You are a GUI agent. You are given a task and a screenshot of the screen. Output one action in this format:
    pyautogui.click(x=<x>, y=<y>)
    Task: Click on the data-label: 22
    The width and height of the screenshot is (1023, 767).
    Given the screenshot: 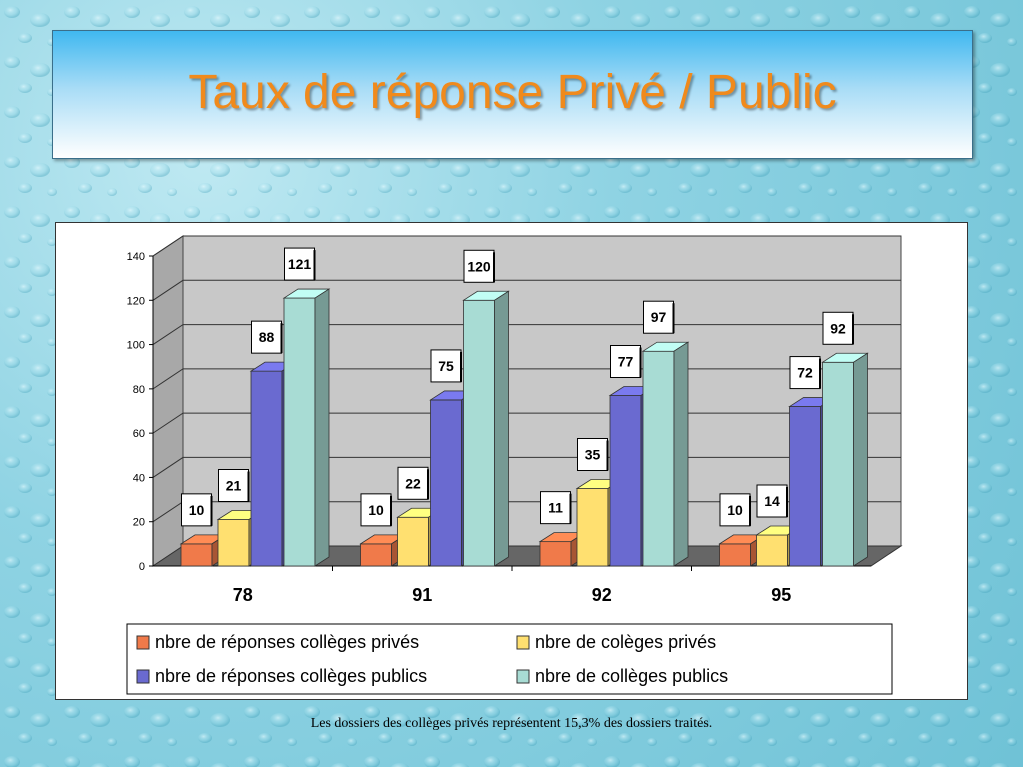 What is the action you would take?
    pyautogui.click(x=413, y=483)
    